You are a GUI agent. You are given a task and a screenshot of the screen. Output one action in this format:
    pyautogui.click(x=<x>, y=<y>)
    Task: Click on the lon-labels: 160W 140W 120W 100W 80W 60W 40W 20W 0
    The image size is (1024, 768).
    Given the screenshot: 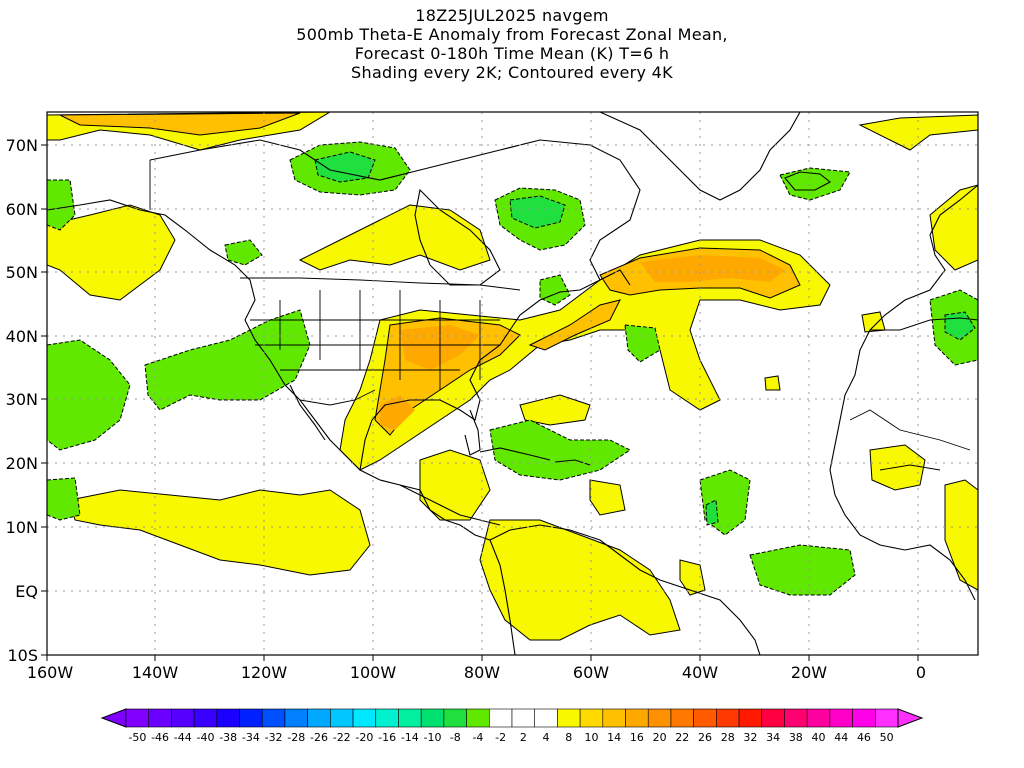 What is the action you would take?
    pyautogui.click(x=476, y=672)
    